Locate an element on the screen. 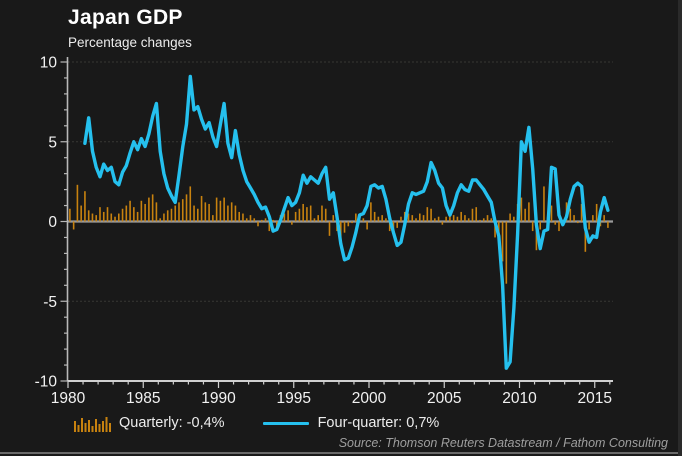 The image size is (682, 456). quarterly-bars-icon is located at coordinates (92, 424).